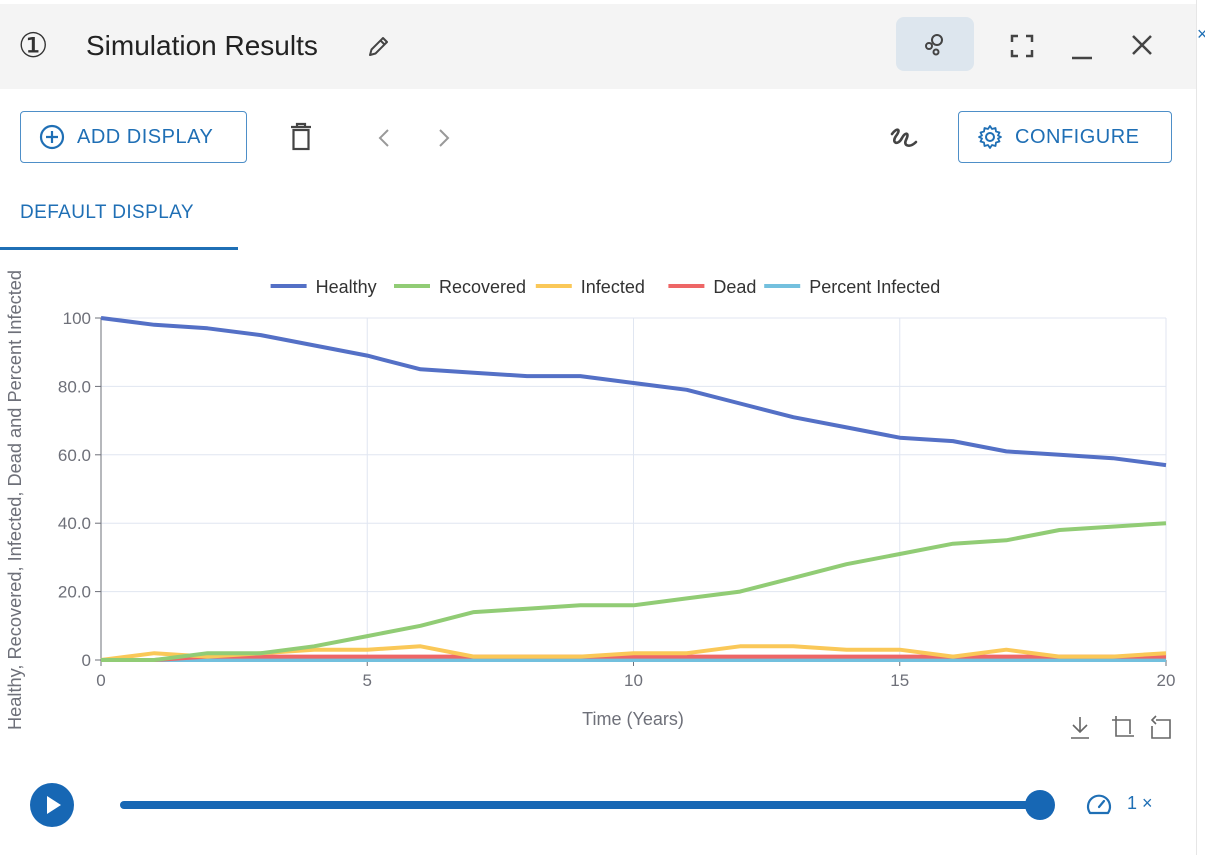 The height and width of the screenshot is (855, 1205). What do you see at coordinates (899, 680) in the screenshot?
I see `x-tick-label: 15` at bounding box center [899, 680].